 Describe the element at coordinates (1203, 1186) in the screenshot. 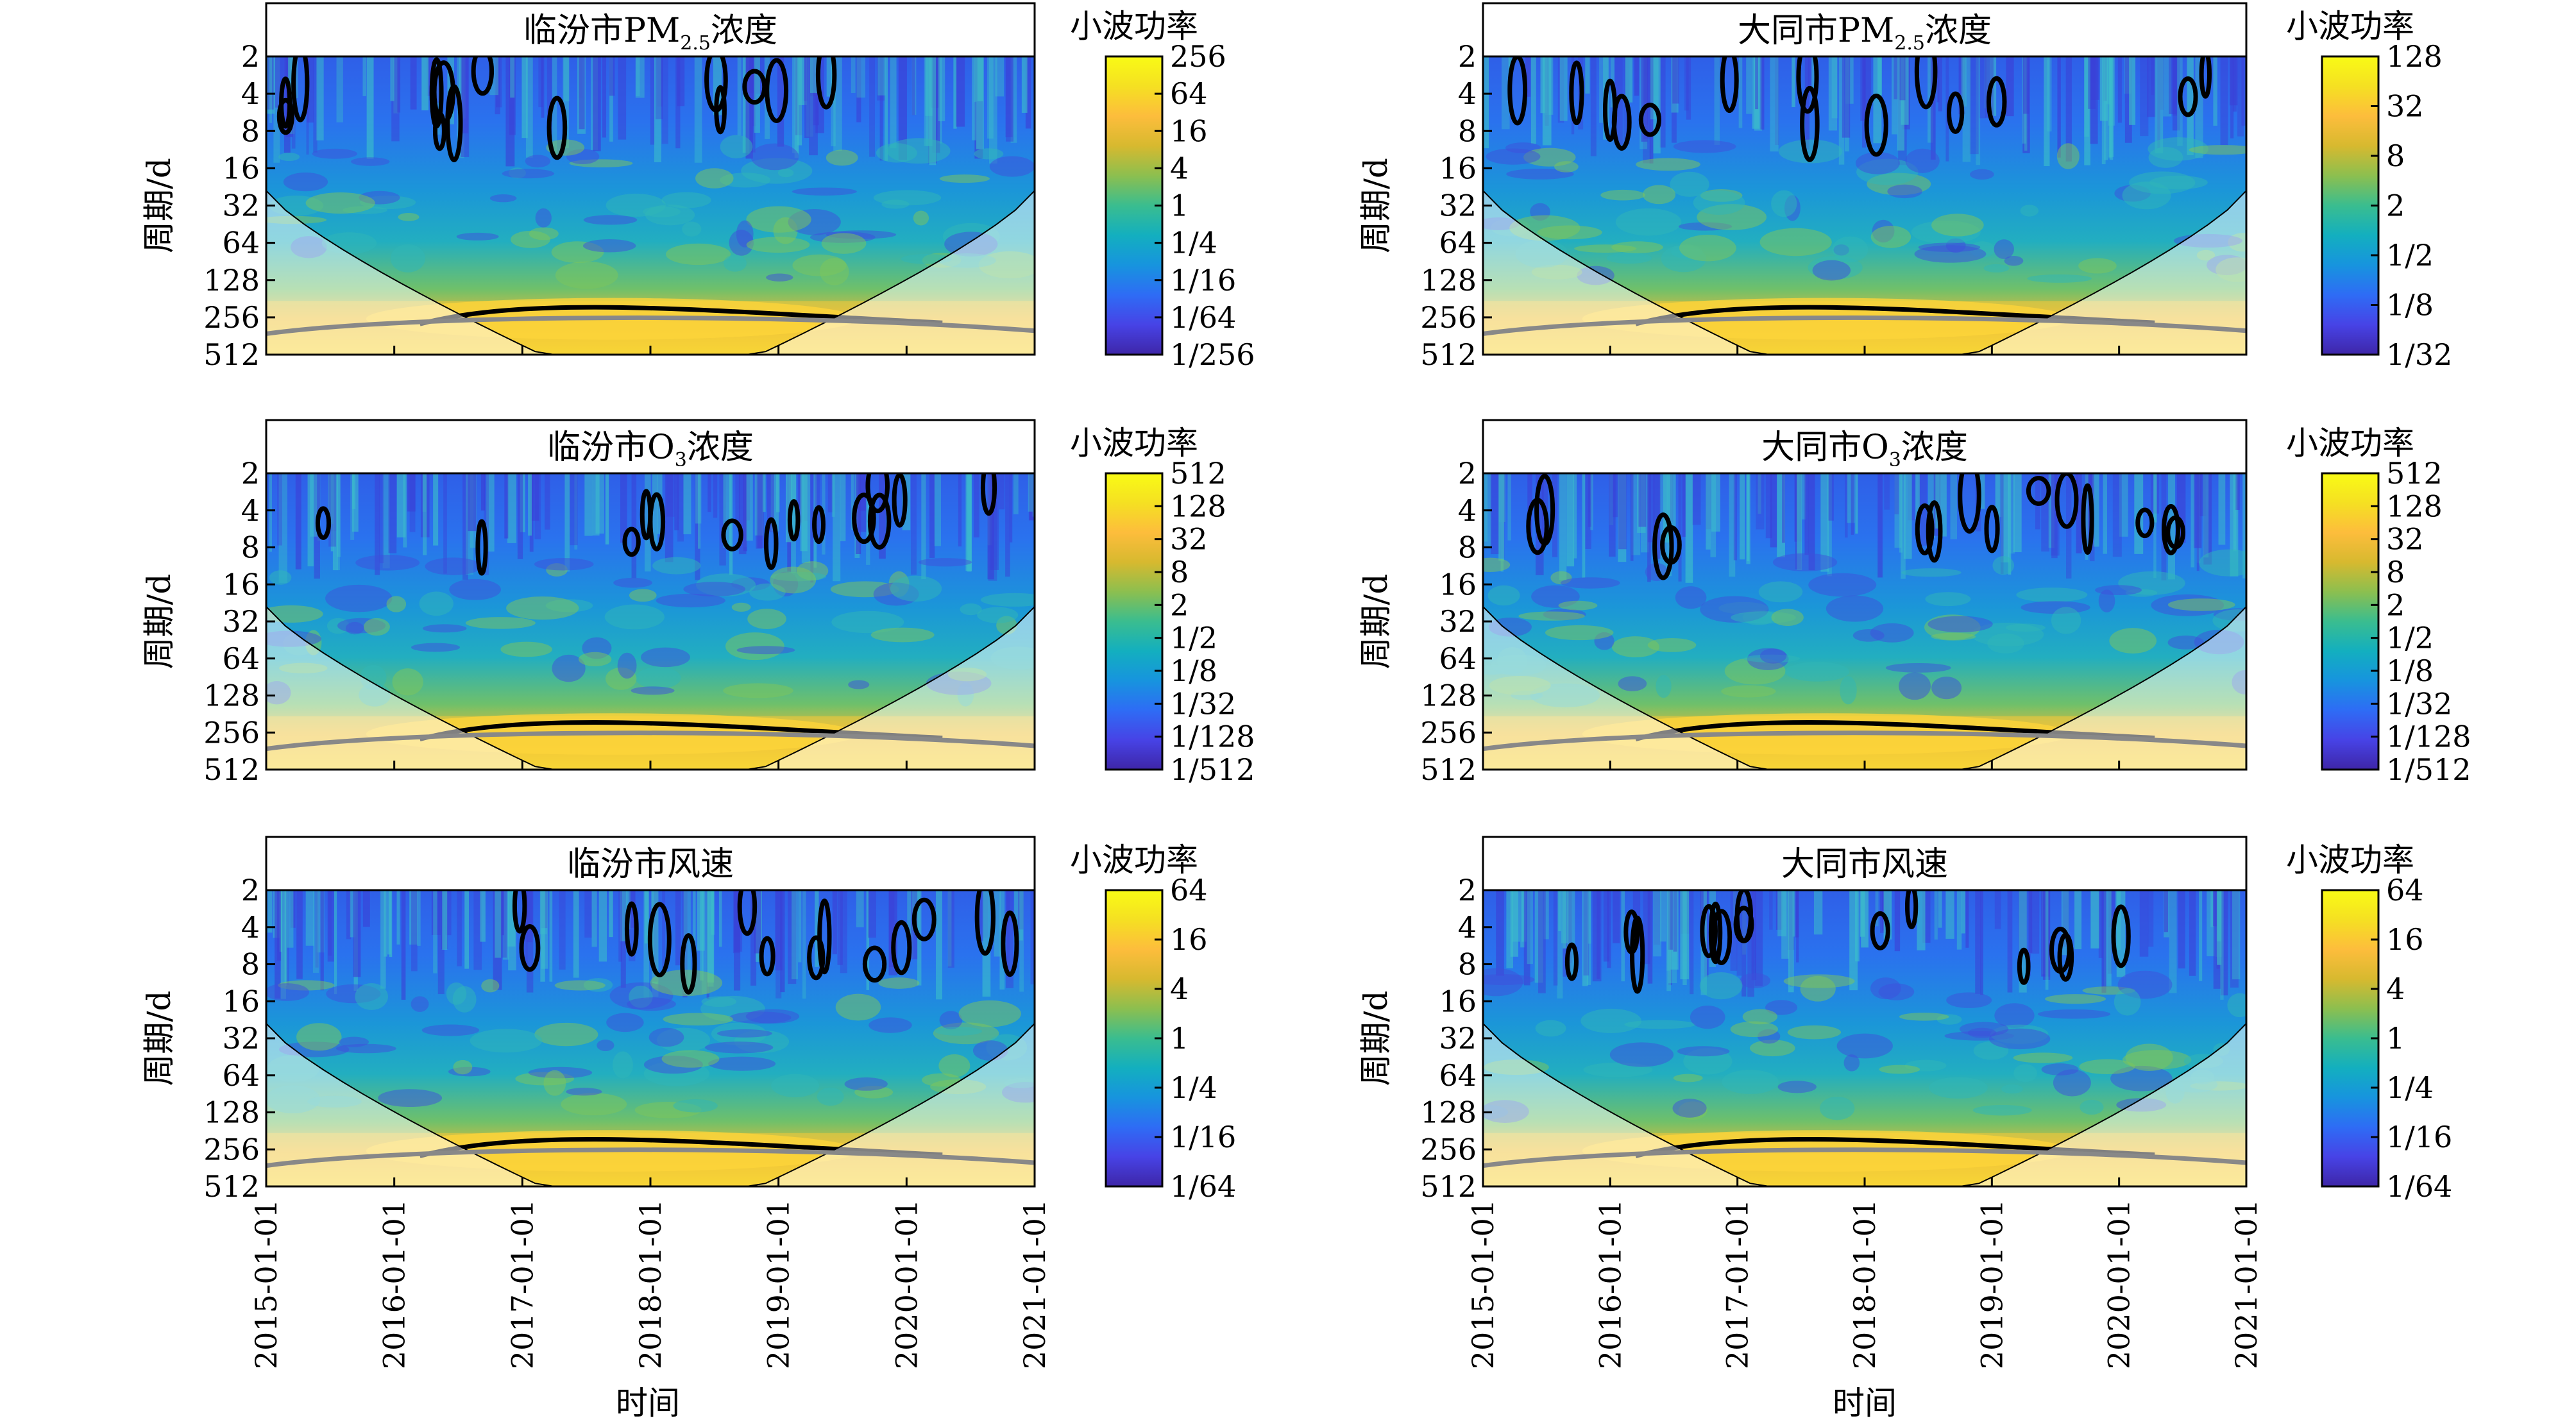

I see `colorbar-tick-label: 1/64` at that location.